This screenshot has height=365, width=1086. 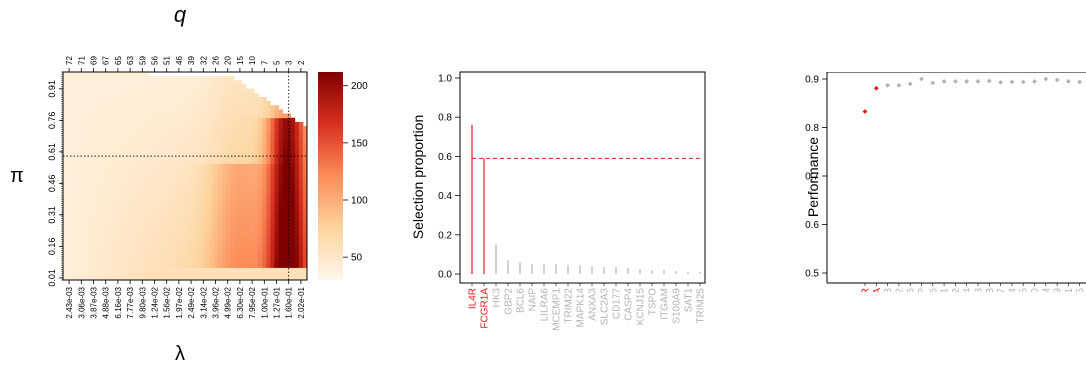 What do you see at coordinates (569, 306) in the screenshot?
I see `plot2-x-label: TRIM22` at bounding box center [569, 306].